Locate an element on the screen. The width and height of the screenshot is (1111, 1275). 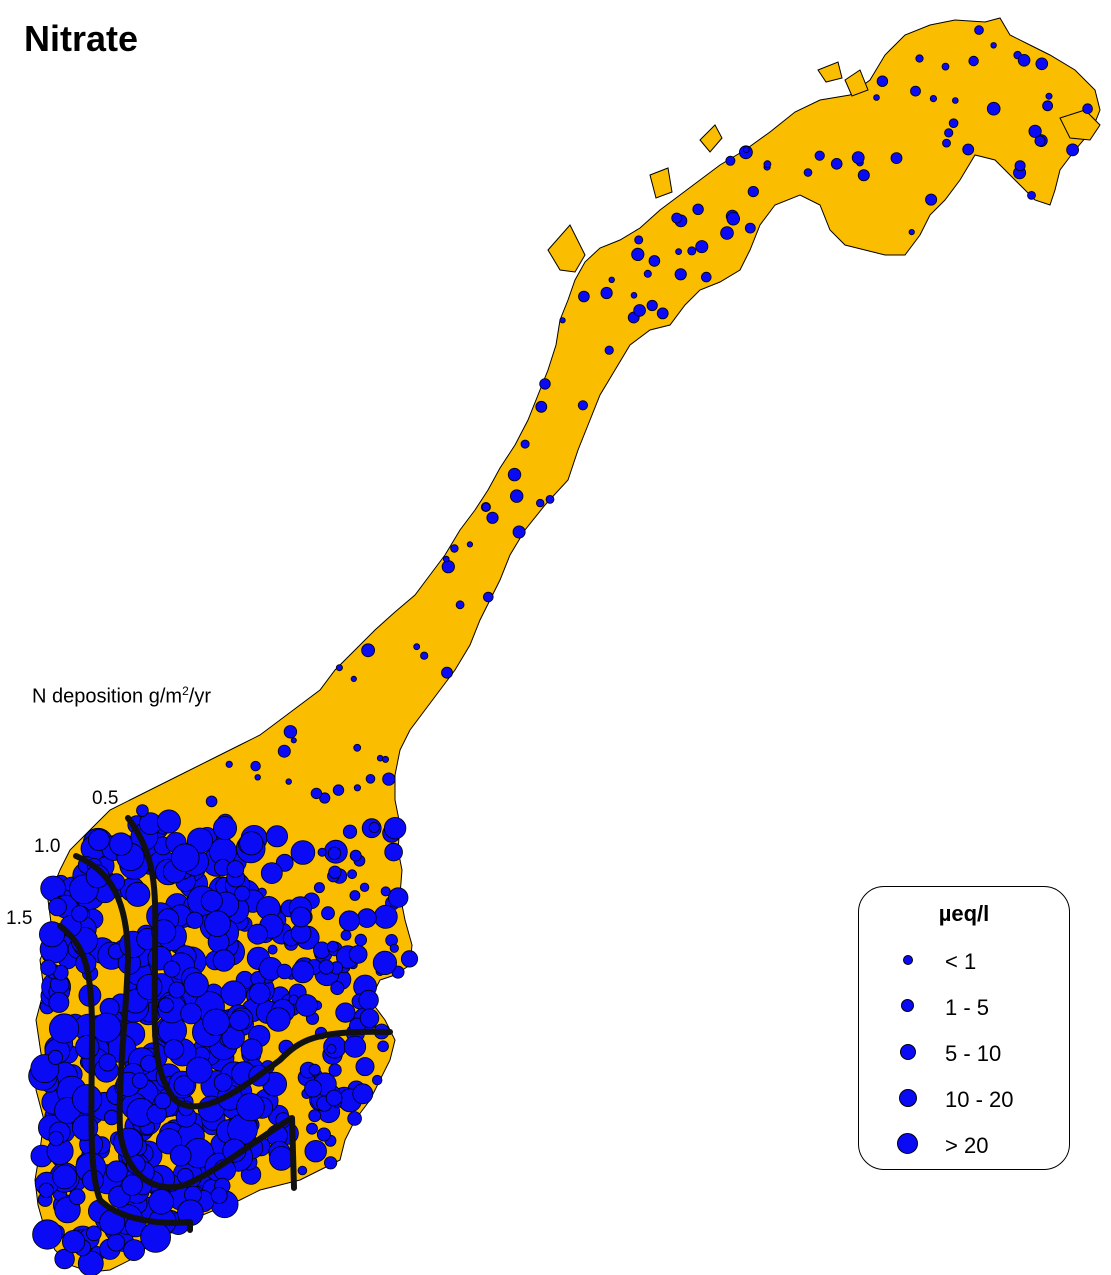
map-title: Nitrate is located at coordinates (81, 38).